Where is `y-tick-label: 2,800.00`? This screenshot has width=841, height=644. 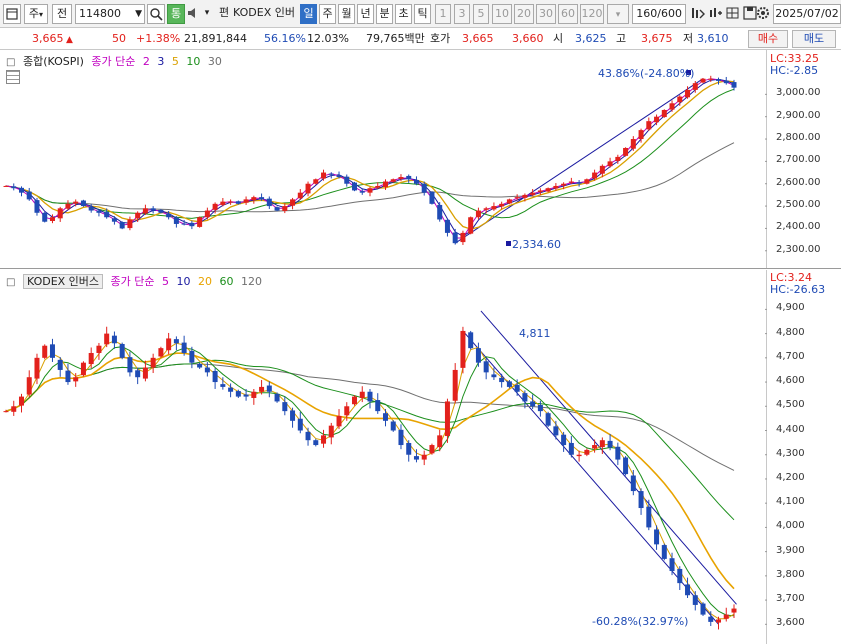
y-tick-label: 2,800.00 is located at coordinates (798, 138).